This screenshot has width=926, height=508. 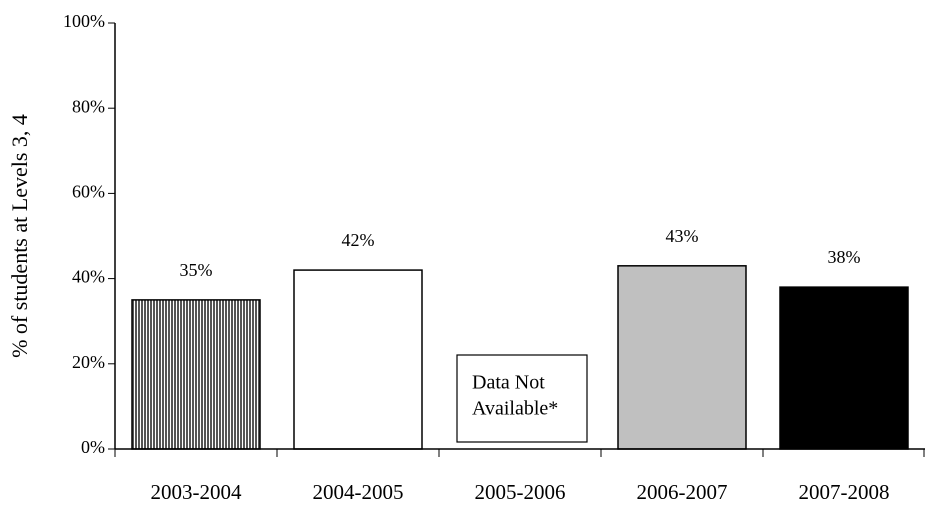 I want to click on value-label: 43%, so click(x=682, y=236).